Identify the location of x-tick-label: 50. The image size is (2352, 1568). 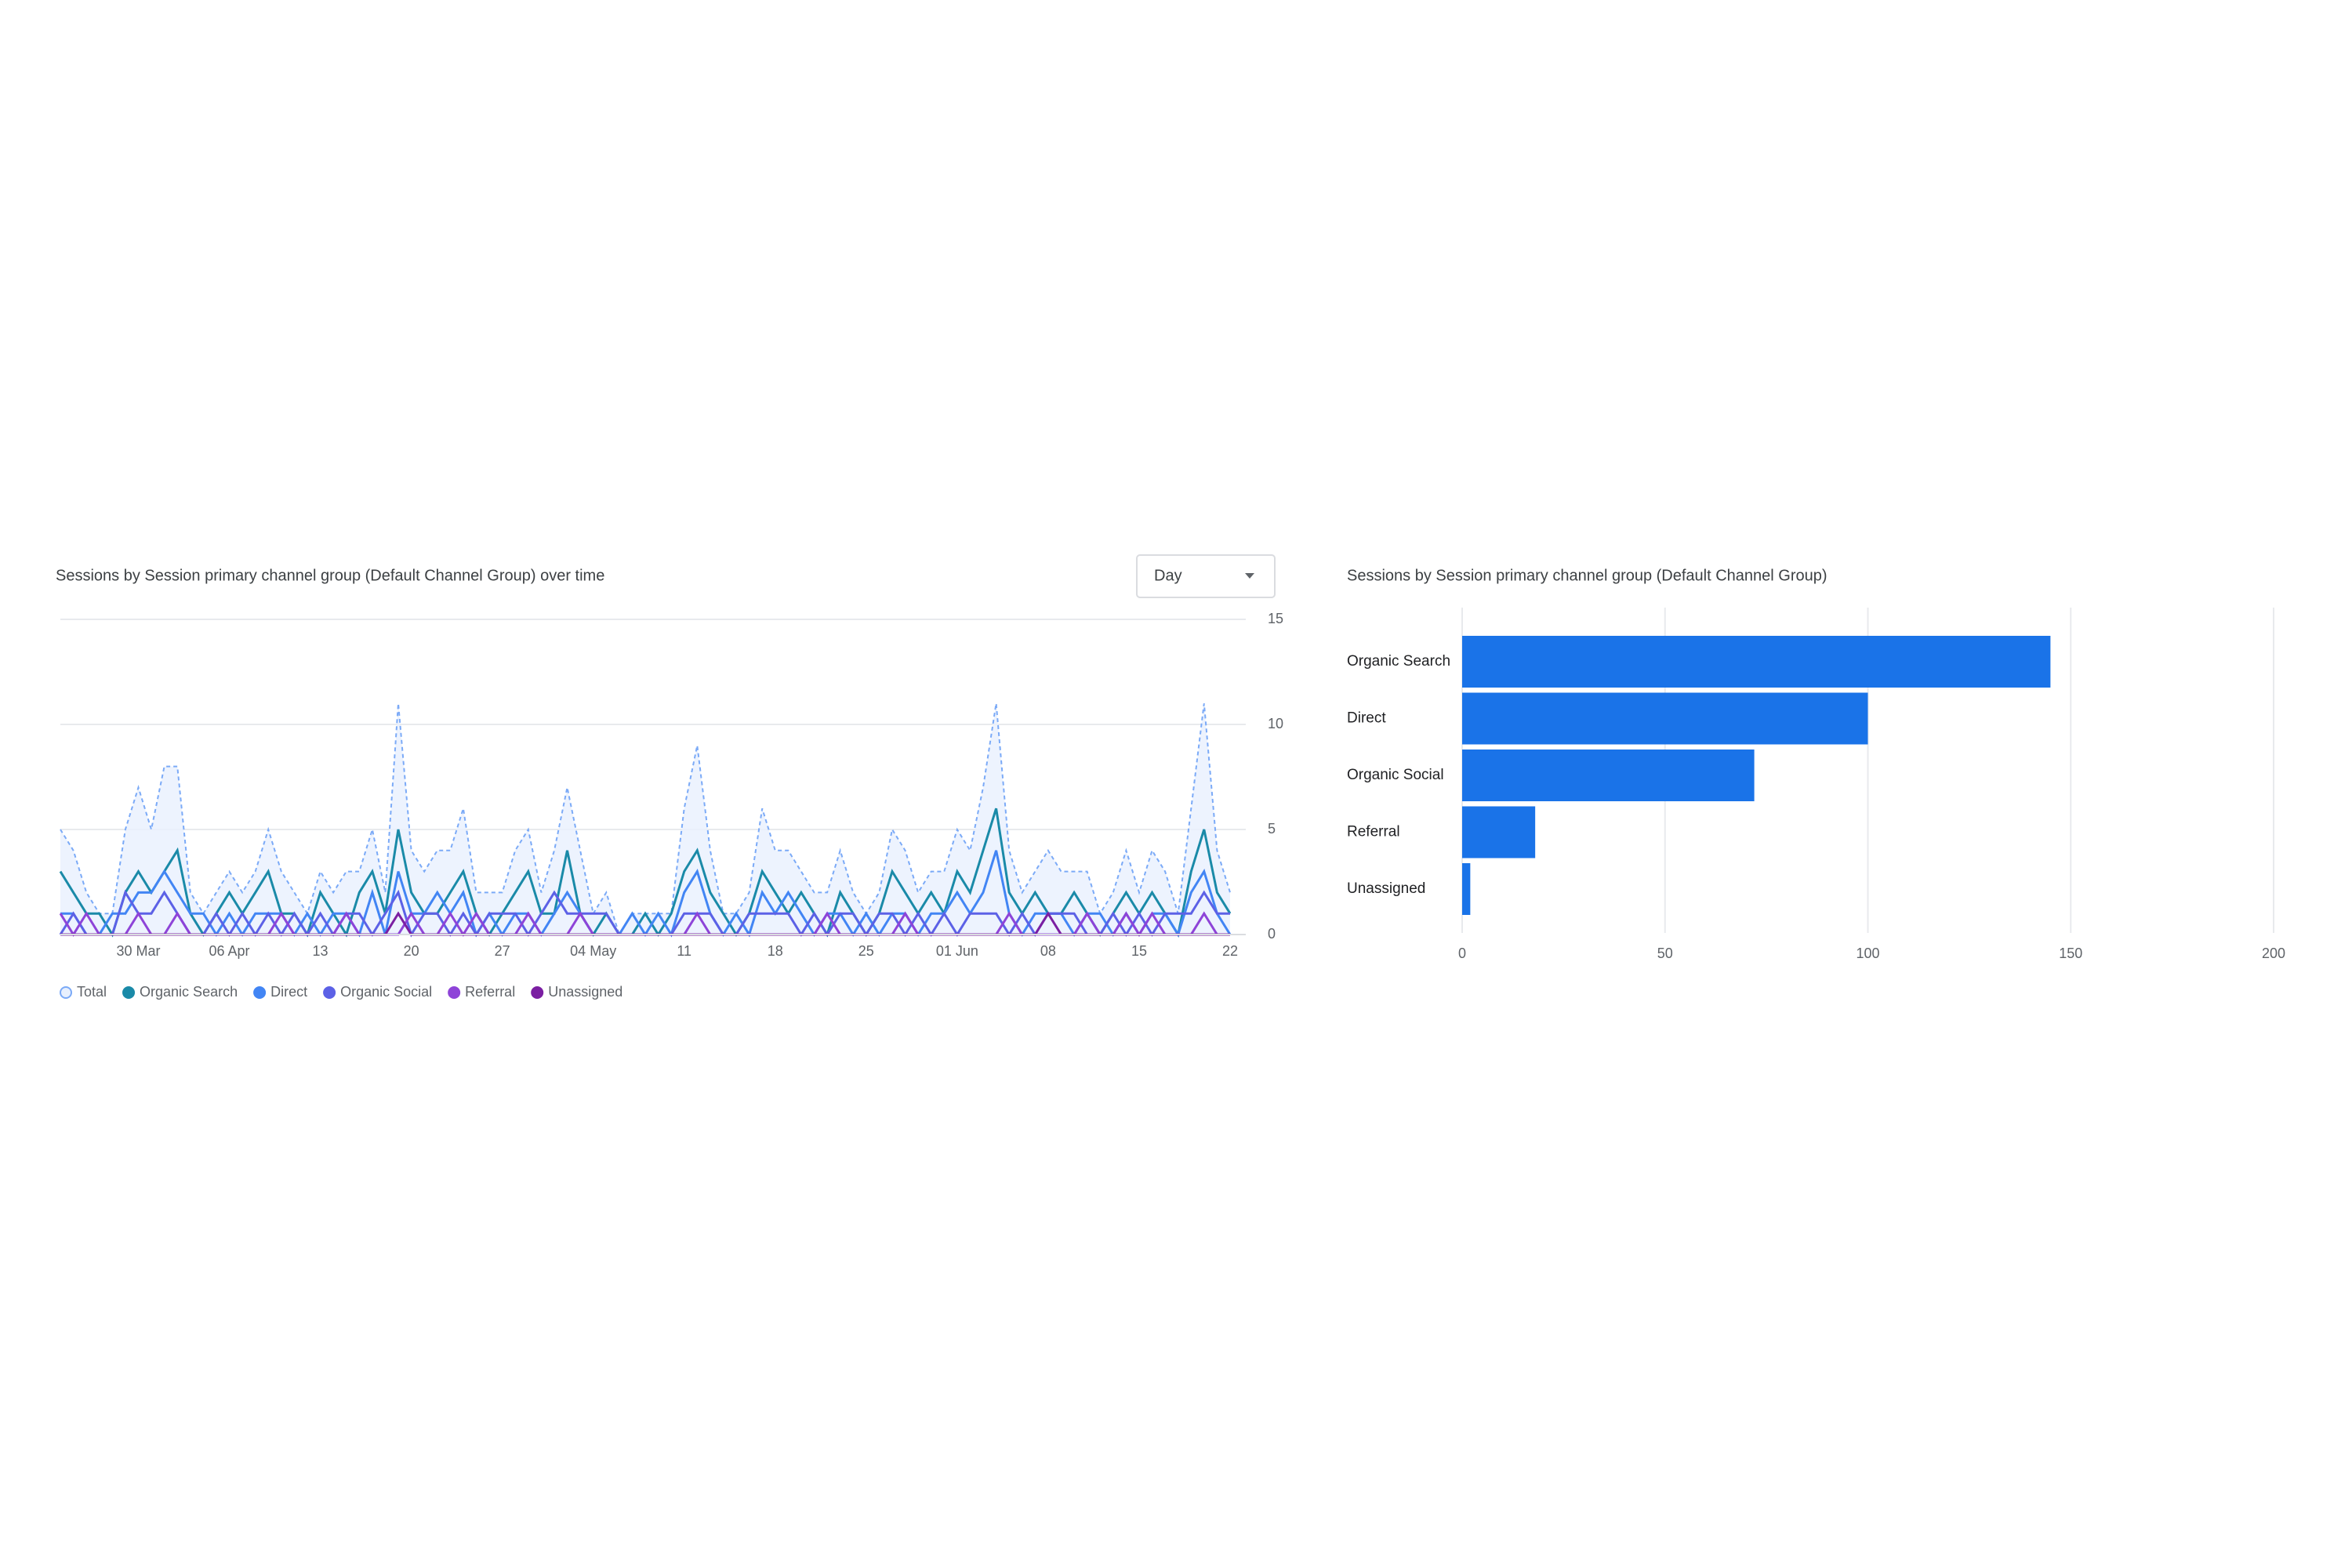
(1665, 953).